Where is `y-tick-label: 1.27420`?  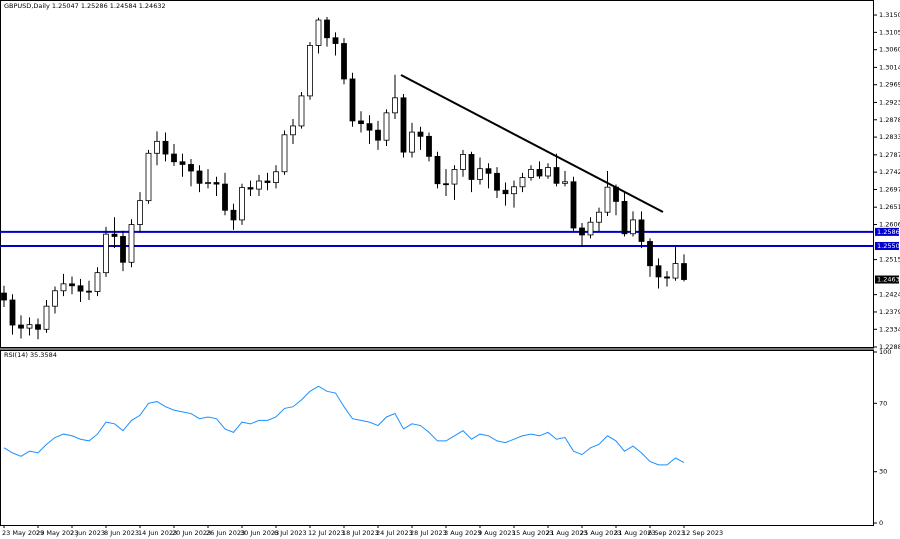
y-tick-label: 1.27420 is located at coordinates (889, 172).